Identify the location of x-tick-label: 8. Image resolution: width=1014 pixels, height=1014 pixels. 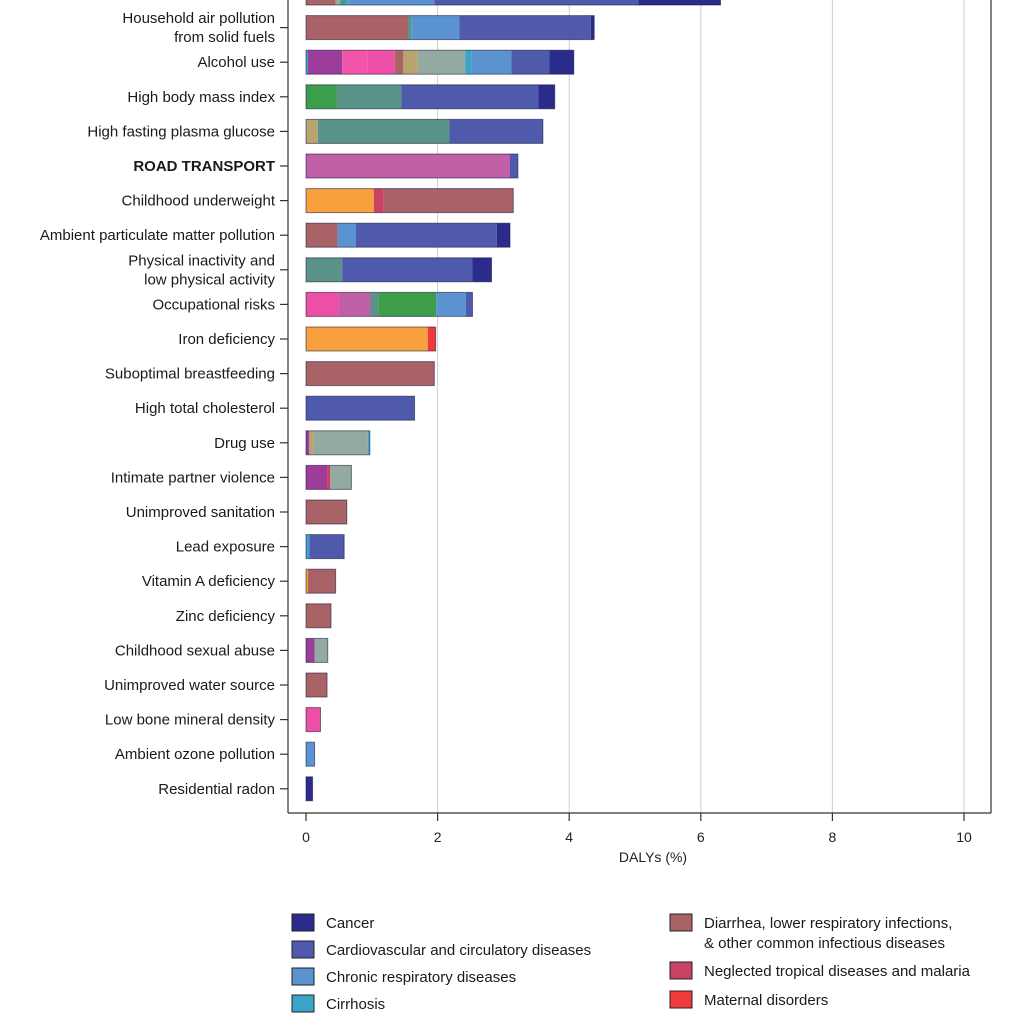
(833, 837).